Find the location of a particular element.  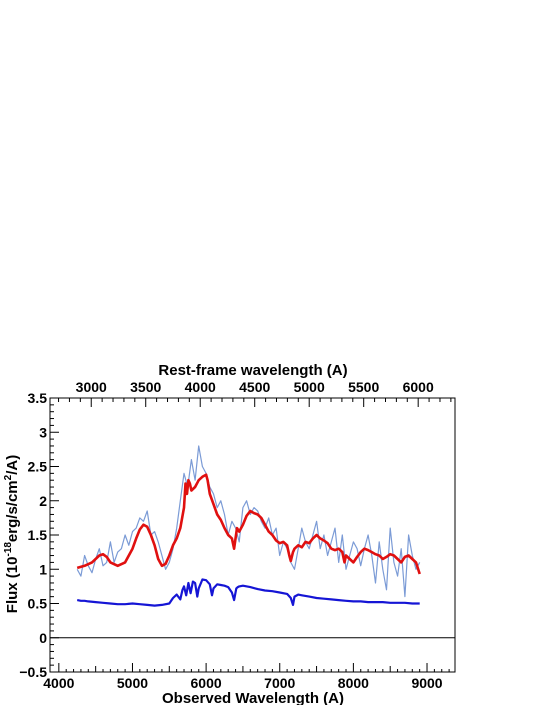

y-axis-title-part3: /A) is located at coordinates (12, 465).